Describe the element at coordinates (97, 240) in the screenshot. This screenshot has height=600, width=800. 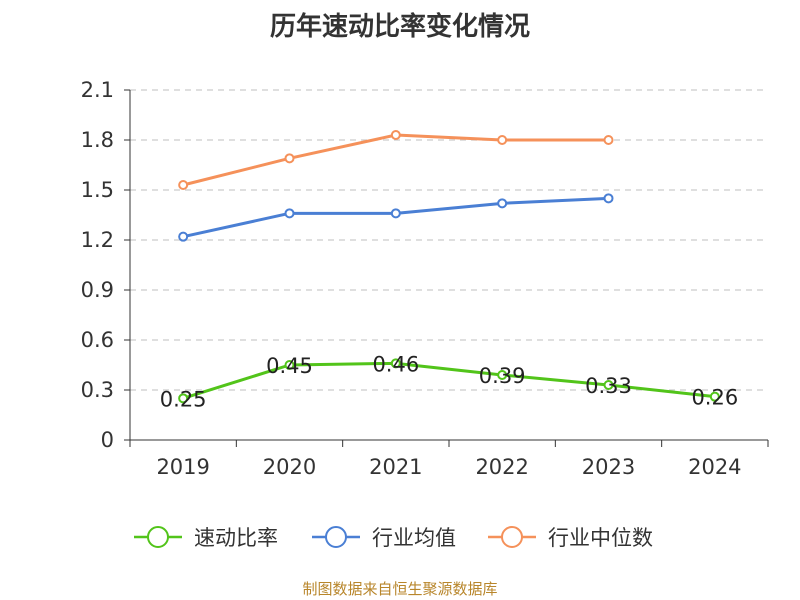
I see `y-tick-label: 1.2` at that location.